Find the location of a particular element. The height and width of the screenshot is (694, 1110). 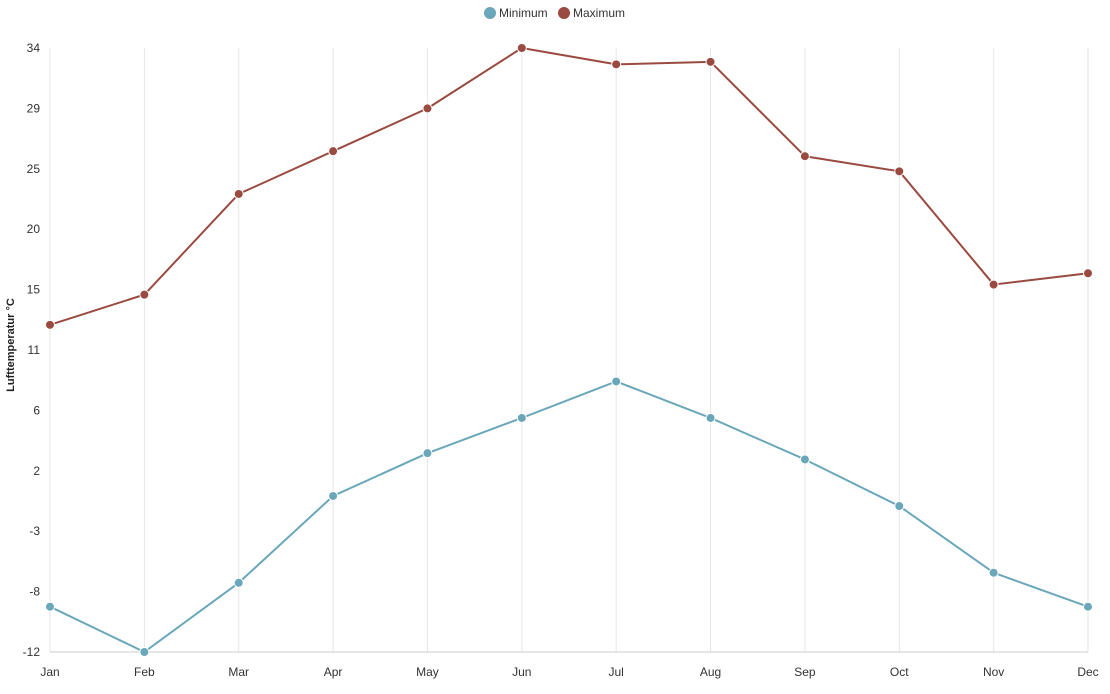

y-tick-label: -8 is located at coordinates (34, 592).